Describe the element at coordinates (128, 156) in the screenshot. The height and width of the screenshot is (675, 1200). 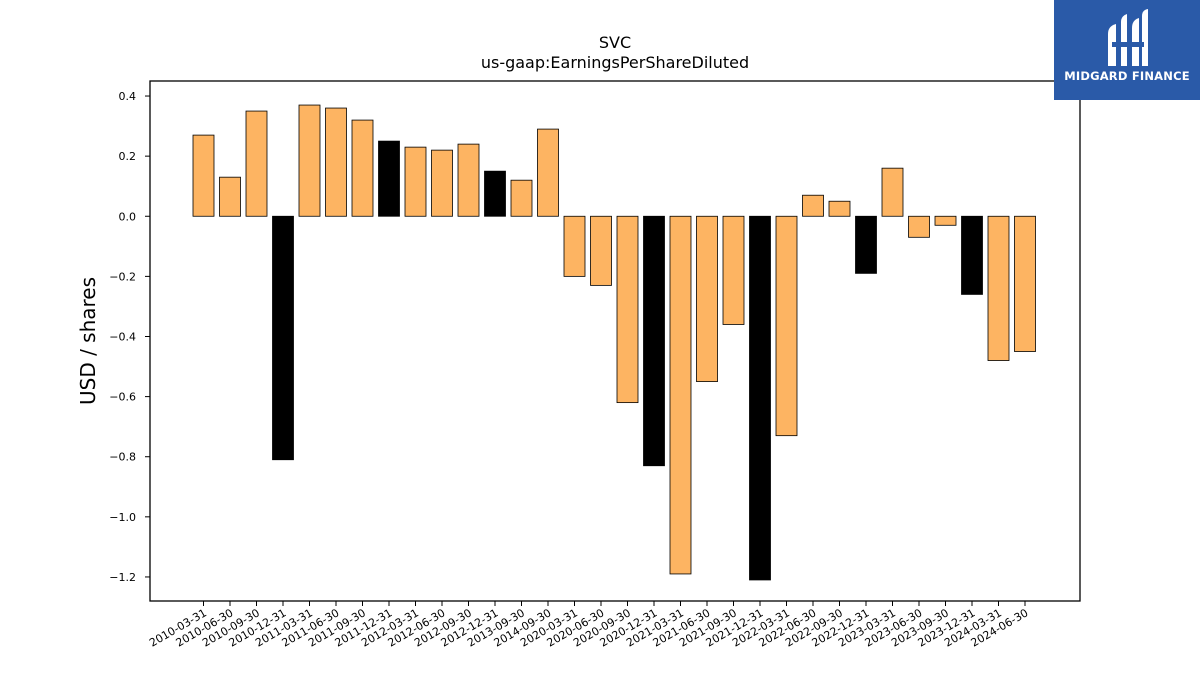
I see `y-tick-label: 0.2` at that location.